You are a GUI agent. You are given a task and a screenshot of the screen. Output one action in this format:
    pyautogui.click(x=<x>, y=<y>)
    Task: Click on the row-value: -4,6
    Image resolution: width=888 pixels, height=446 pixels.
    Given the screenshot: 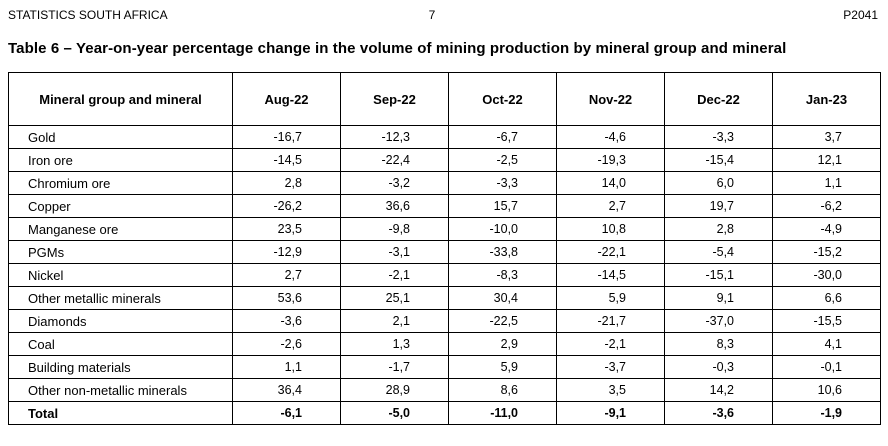 What is the action you would take?
    pyautogui.click(x=610, y=137)
    